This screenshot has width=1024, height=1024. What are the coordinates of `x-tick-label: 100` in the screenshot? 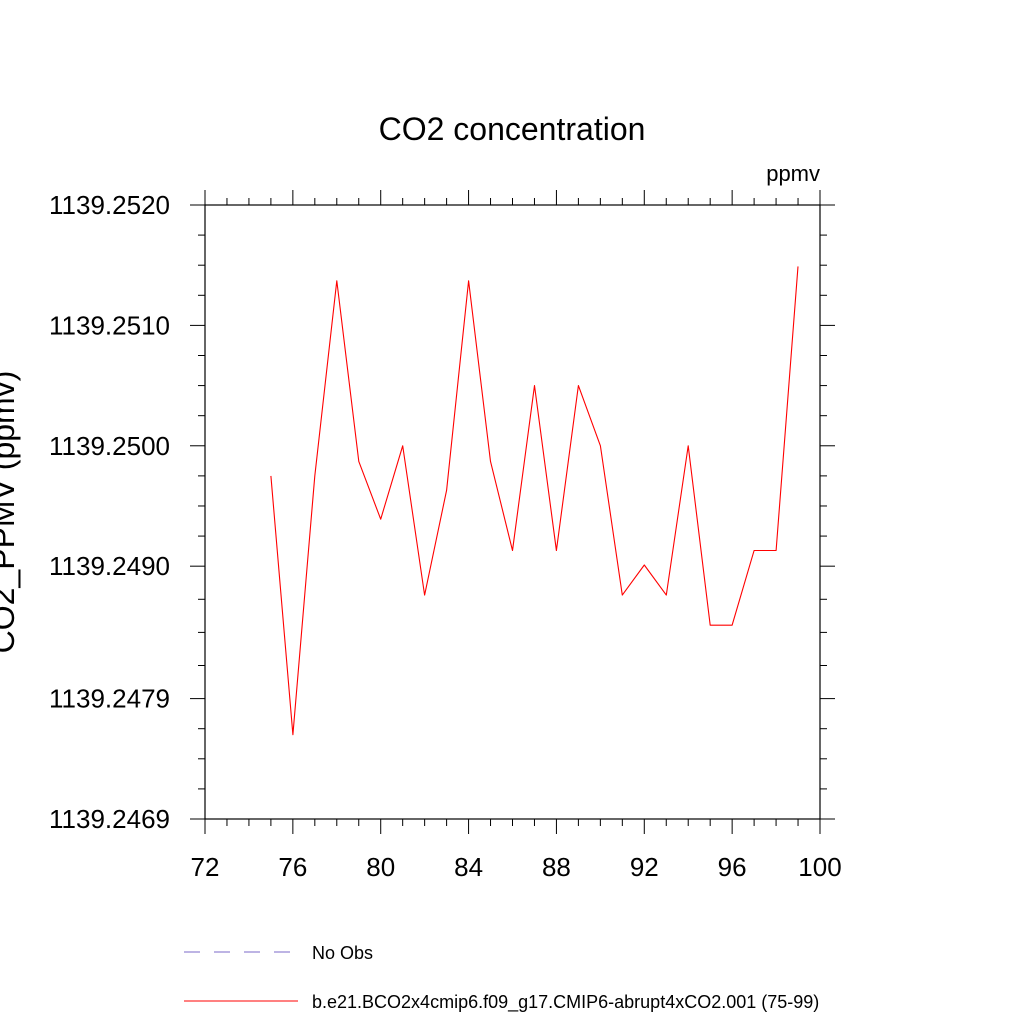 It's located at (819, 867).